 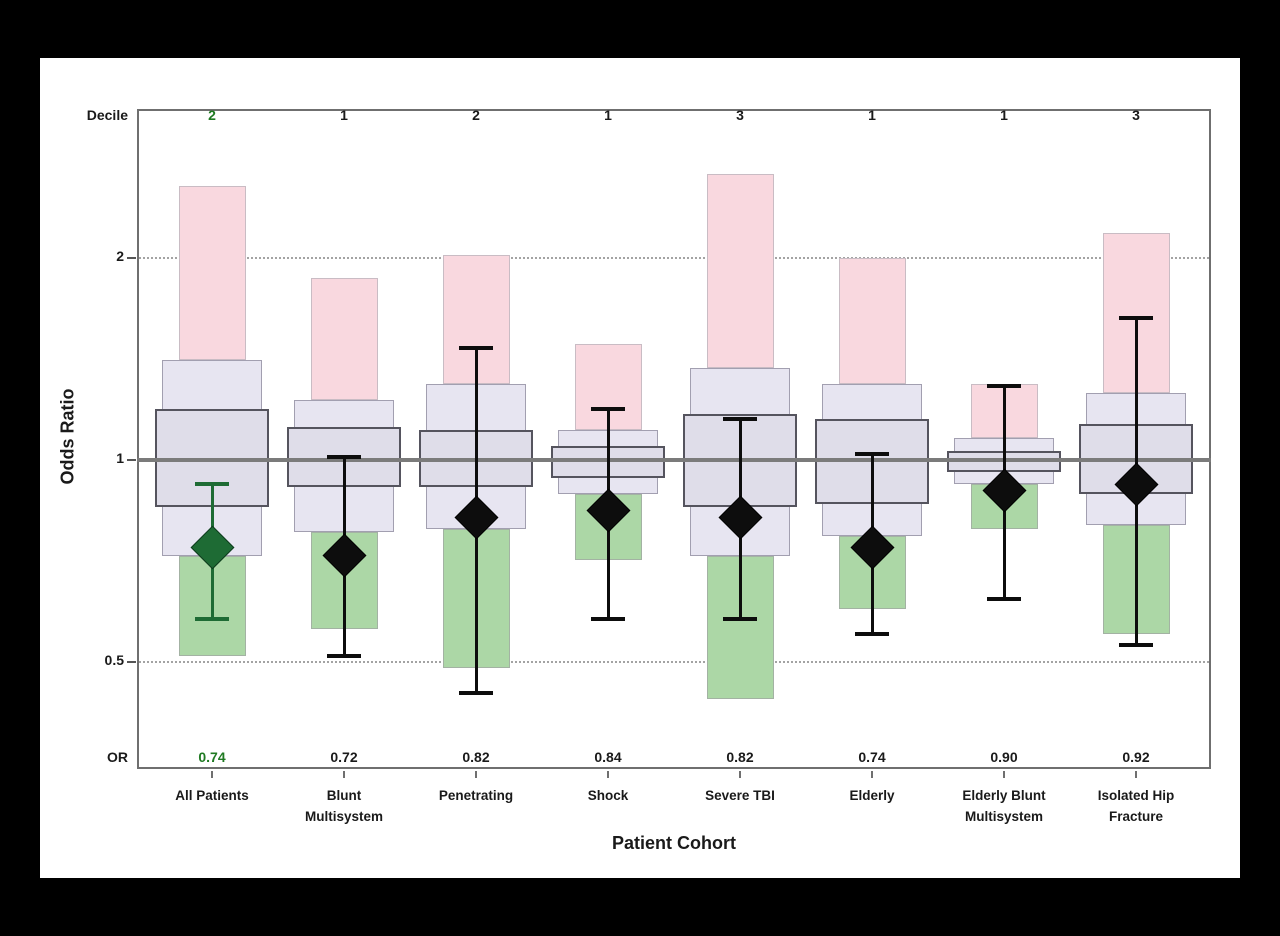 I want to click on y-tick-label: 2, so click(x=120, y=256).